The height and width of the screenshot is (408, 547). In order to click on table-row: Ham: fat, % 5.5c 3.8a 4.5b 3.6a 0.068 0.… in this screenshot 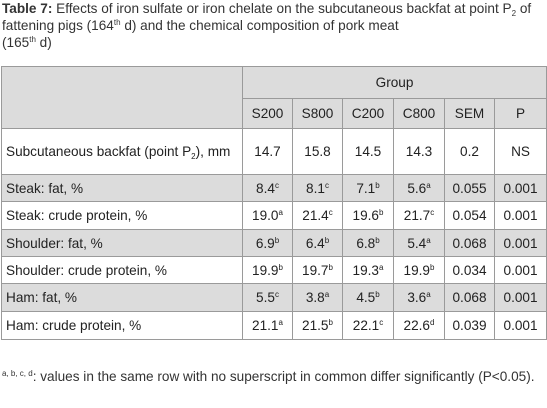, I will do `click(274, 297)`.